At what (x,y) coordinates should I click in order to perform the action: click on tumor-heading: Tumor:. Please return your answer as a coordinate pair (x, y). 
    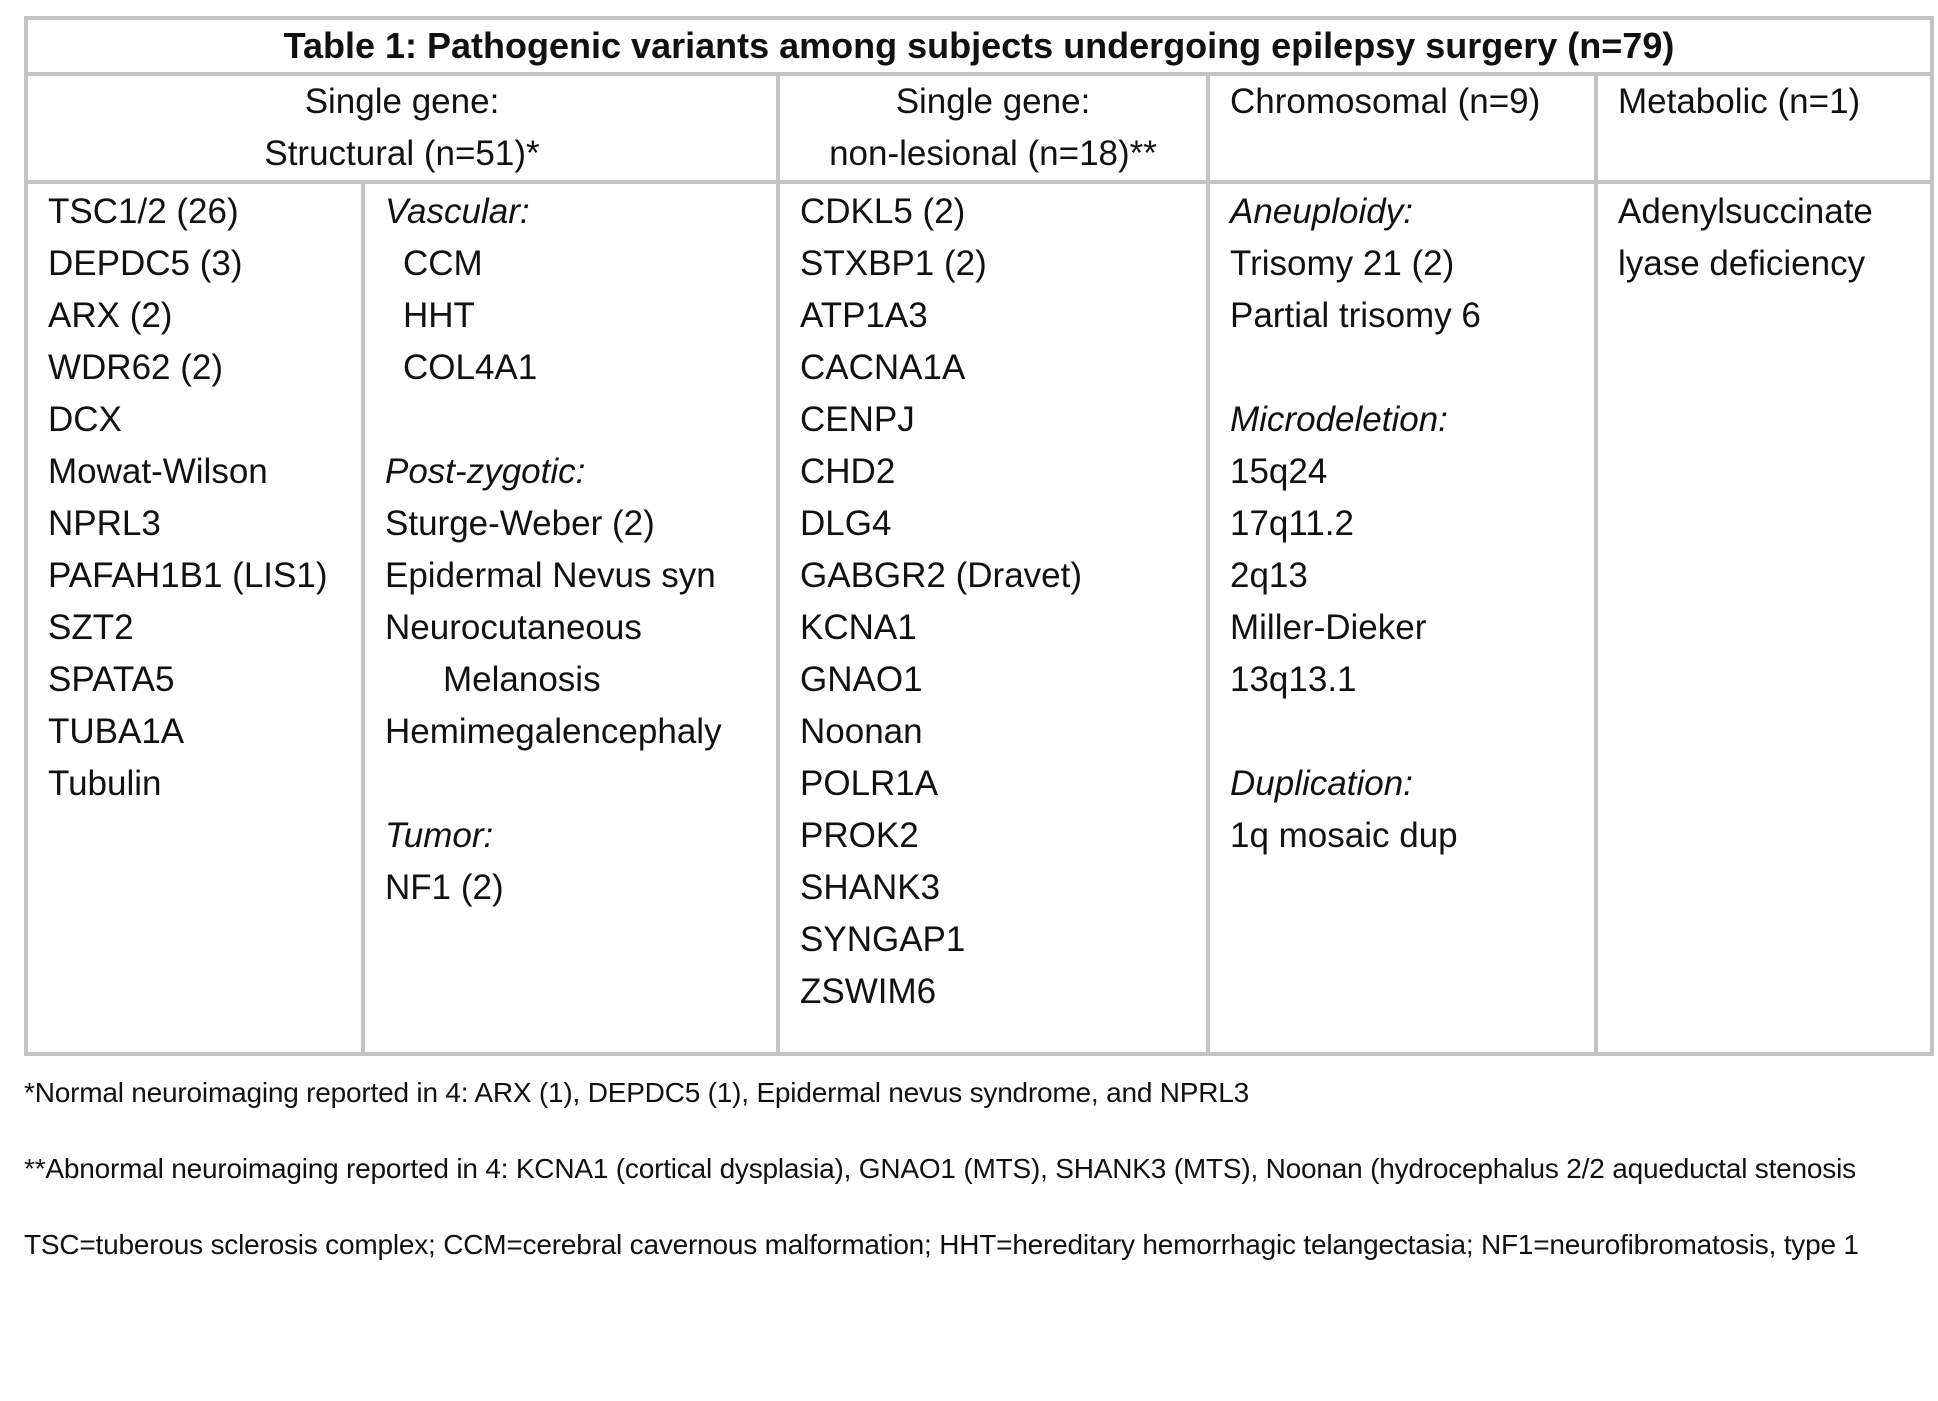
    Looking at the image, I should click on (439, 835).